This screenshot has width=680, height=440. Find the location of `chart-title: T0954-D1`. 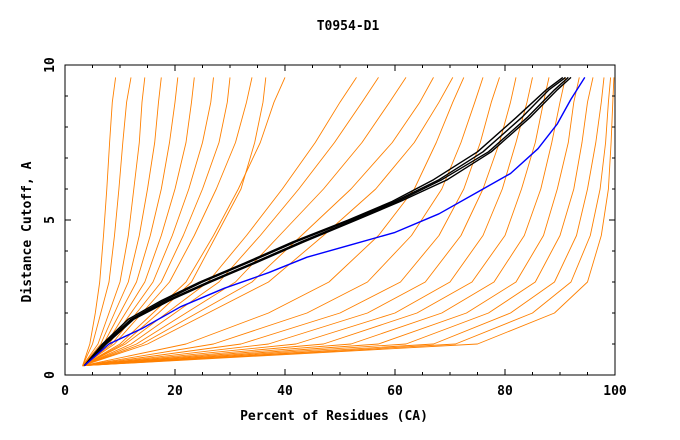

chart-title: T0954-D1 is located at coordinates (348, 26).